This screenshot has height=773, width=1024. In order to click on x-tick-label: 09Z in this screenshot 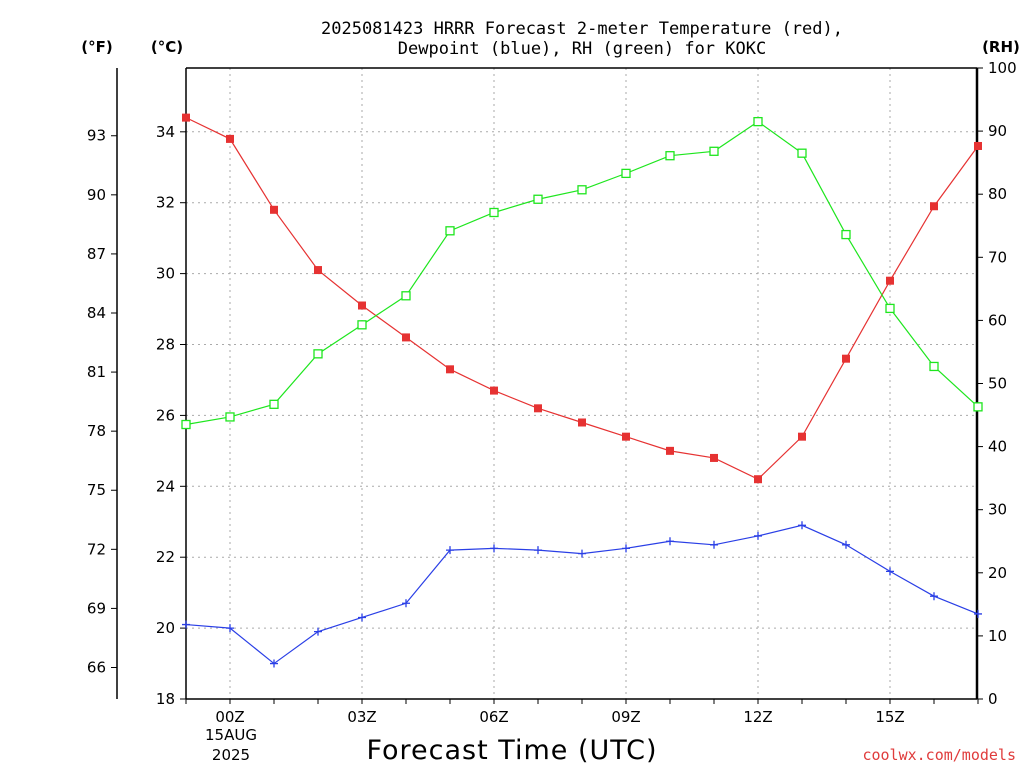, I will do `click(625, 717)`.